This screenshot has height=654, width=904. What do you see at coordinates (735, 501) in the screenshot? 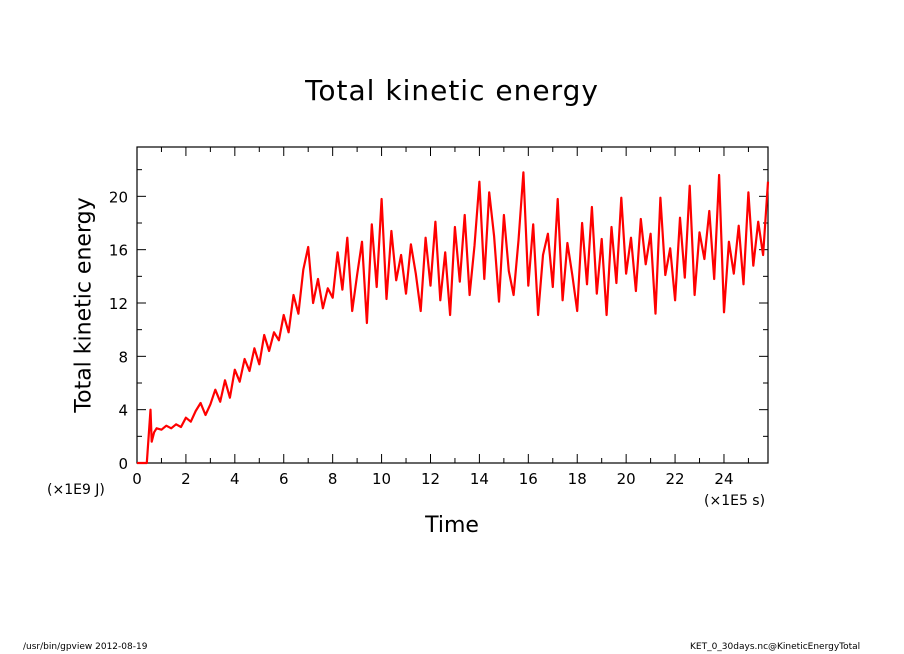
I see `x-axis-unit: (×1E5 s)` at bounding box center [735, 501].